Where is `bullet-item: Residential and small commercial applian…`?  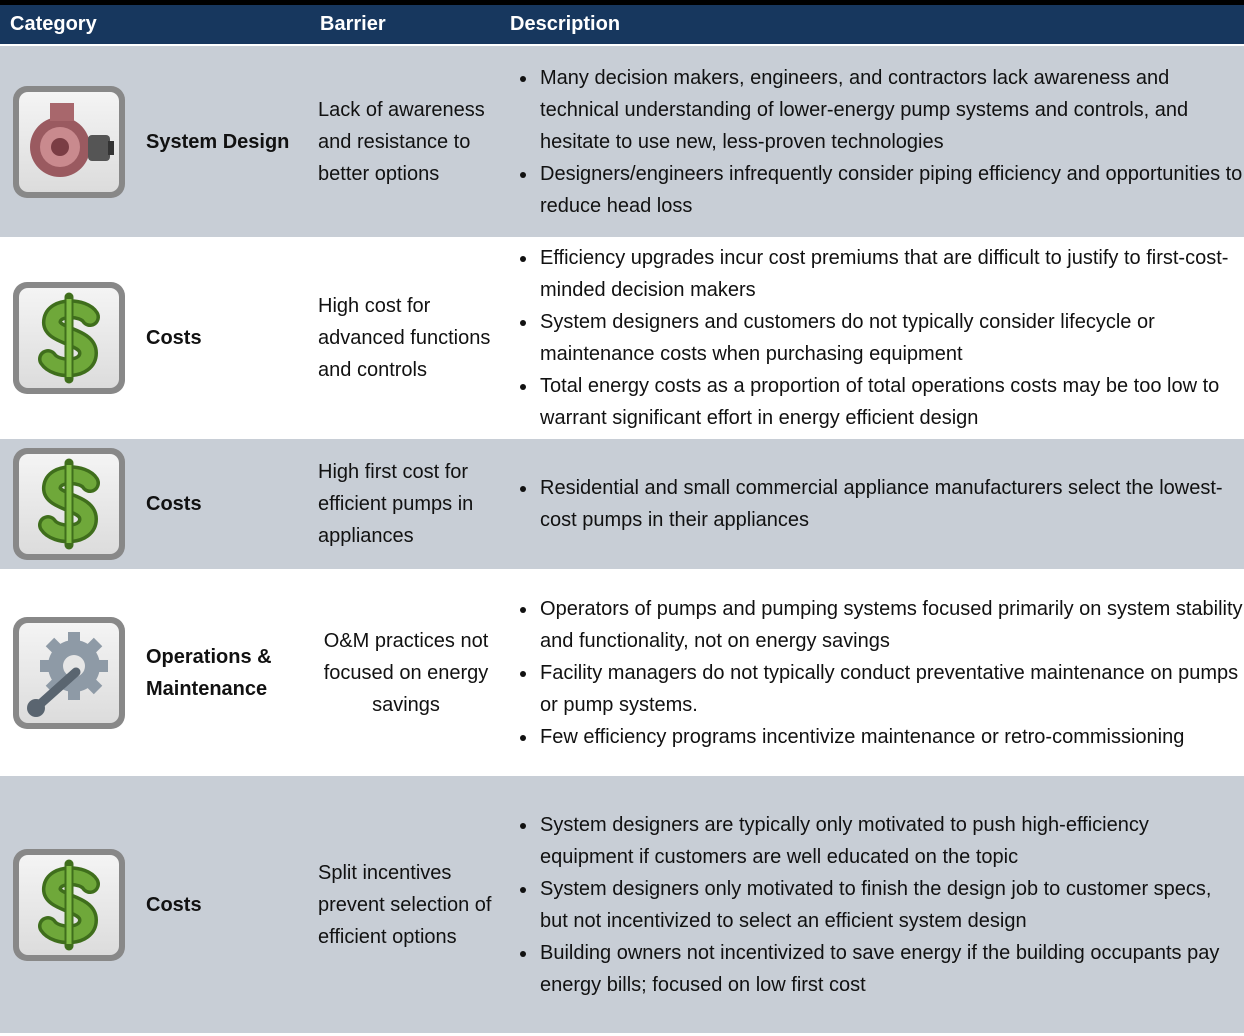
bullet-item: Residential and small commercial applian… is located at coordinates (891, 504).